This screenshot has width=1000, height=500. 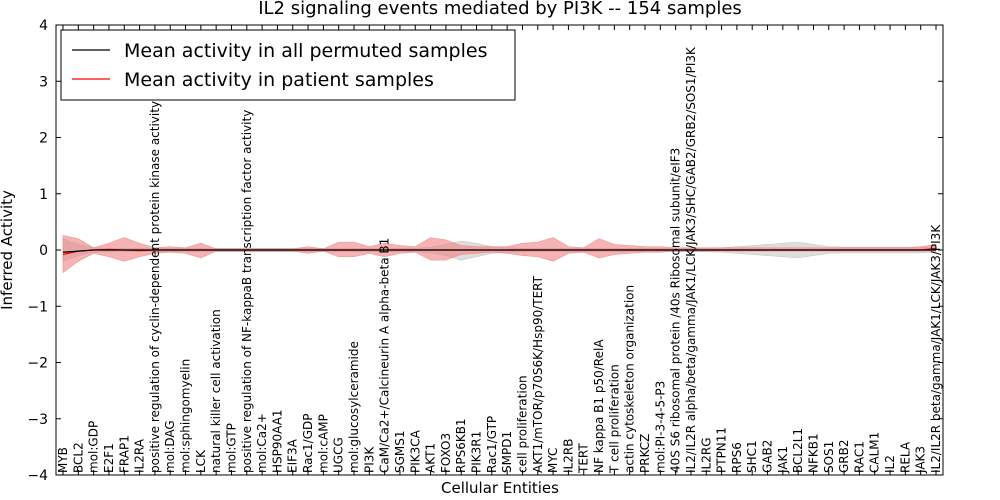 I want to click on x-tick-label: PRKCZ, so click(x=645, y=453).